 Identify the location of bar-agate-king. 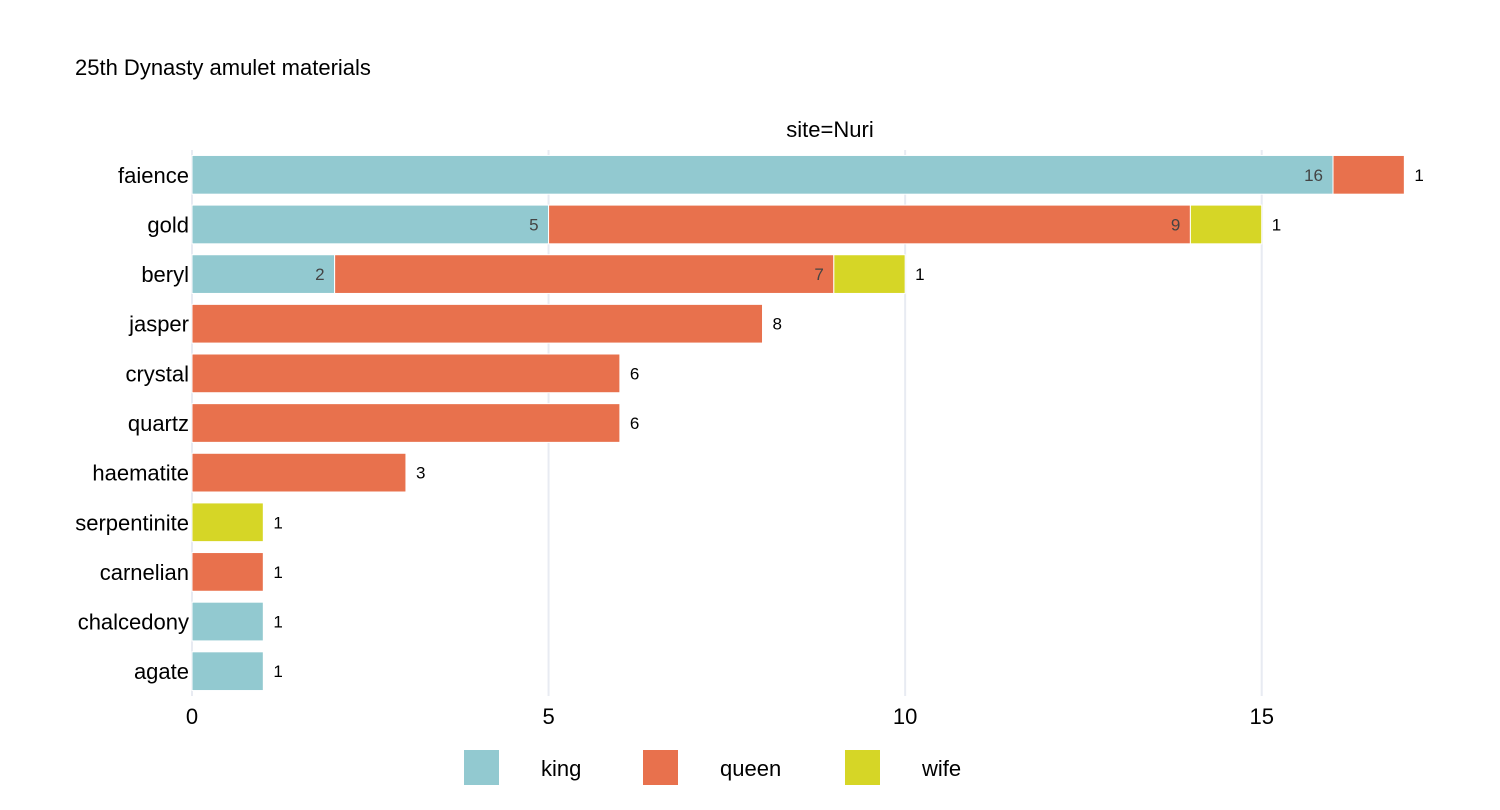
(227, 671).